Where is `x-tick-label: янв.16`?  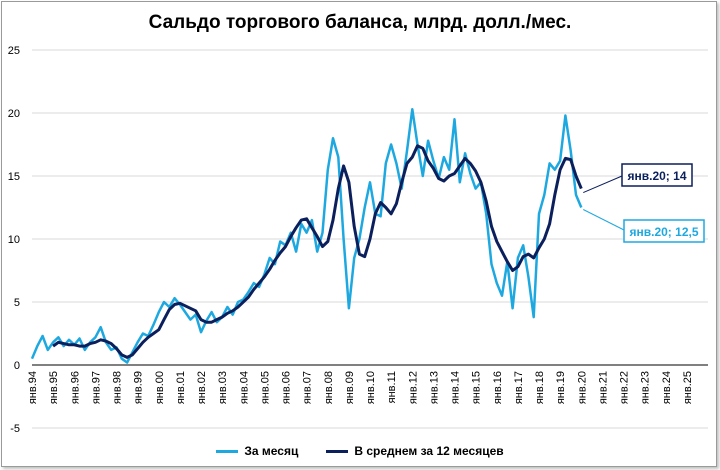
x-tick-label: янв.16 is located at coordinates (498, 387).